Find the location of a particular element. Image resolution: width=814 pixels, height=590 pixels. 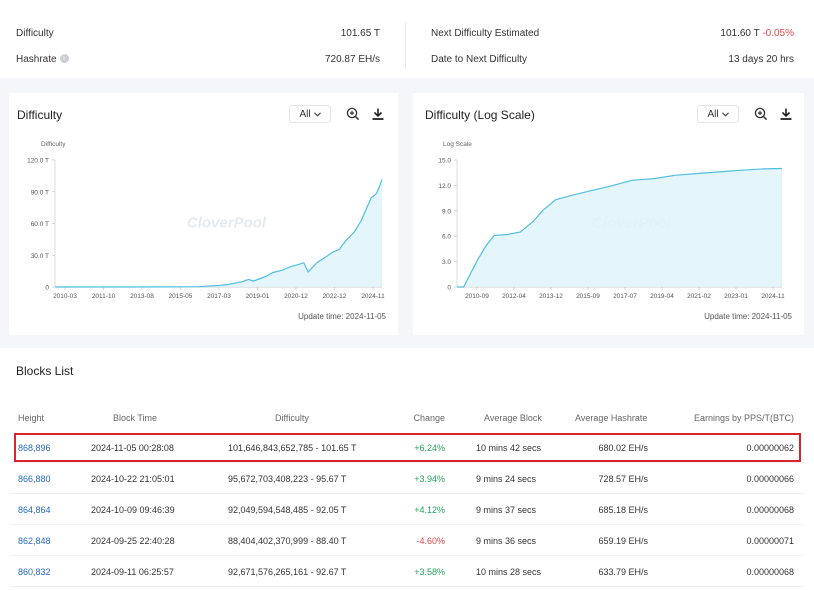

highlighted-row-outline is located at coordinates (407, 447).